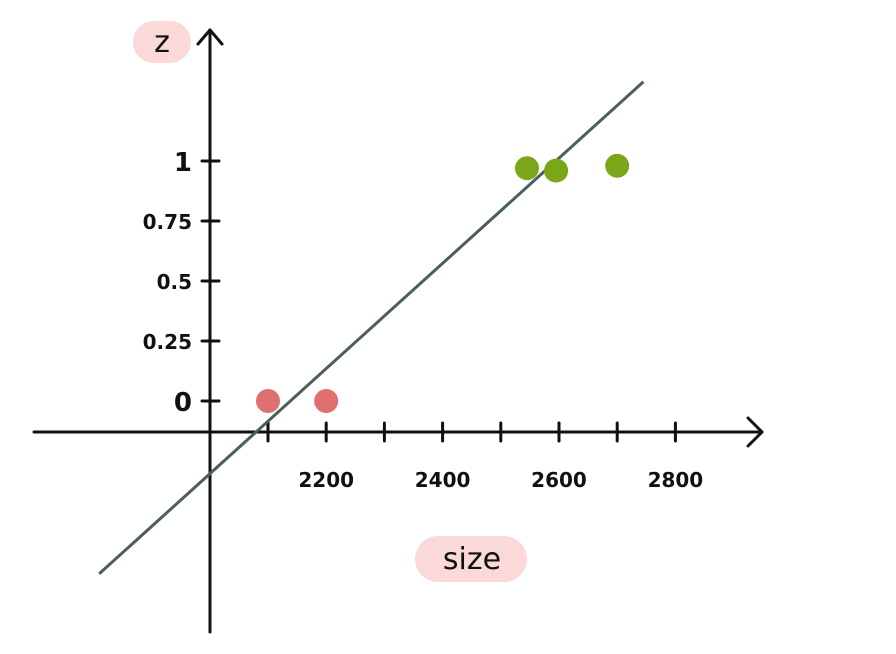  What do you see at coordinates (676, 480) in the screenshot?
I see `x-tick-label: 2800` at bounding box center [676, 480].